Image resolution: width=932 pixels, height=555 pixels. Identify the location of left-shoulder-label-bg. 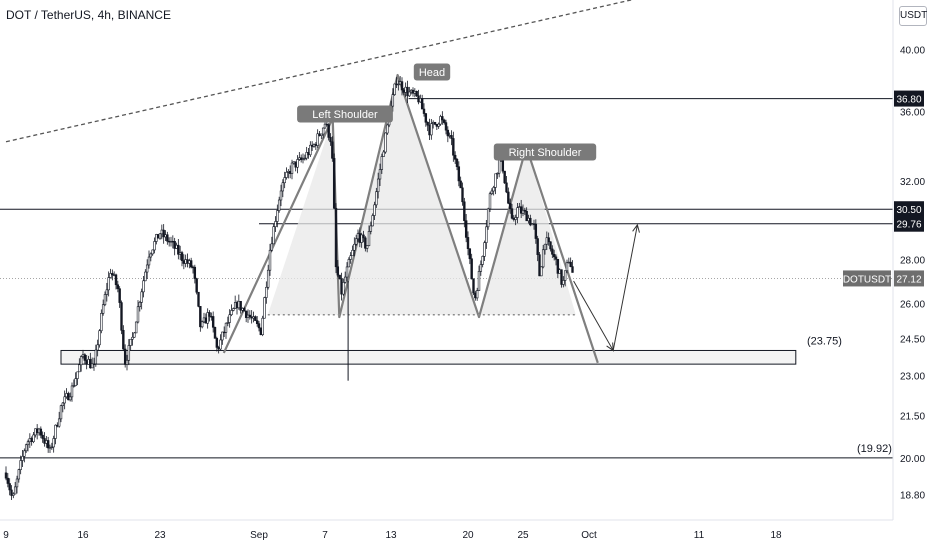
(345, 114).